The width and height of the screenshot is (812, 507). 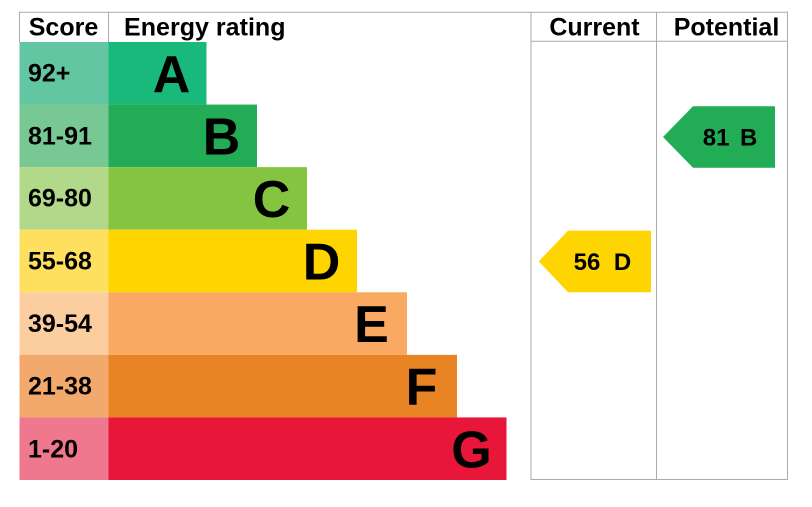 I want to click on svg-text: 56, so click(x=587, y=262).